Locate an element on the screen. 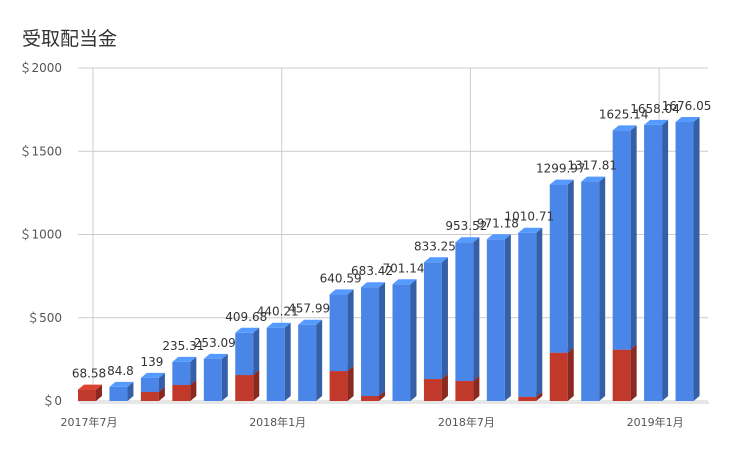 The height and width of the screenshot is (452, 731). data-label: 409.68 is located at coordinates (246, 317).